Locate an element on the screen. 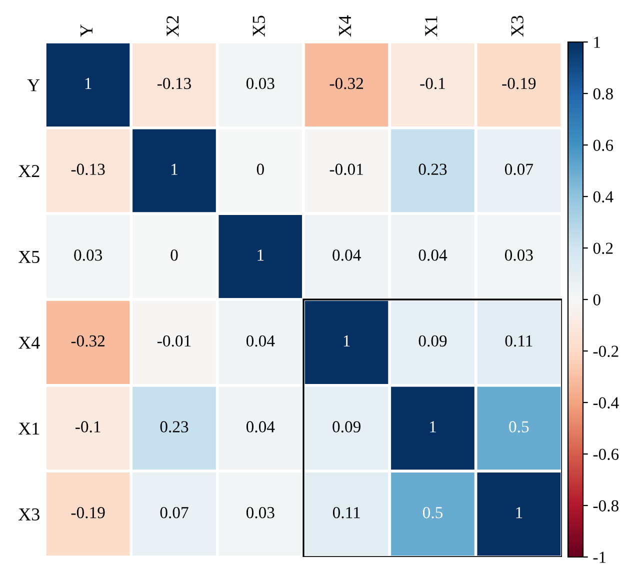 Image resolution: width=633 pixels, height=567 pixels. color-bar-label: -0.6 is located at coordinates (606, 454).